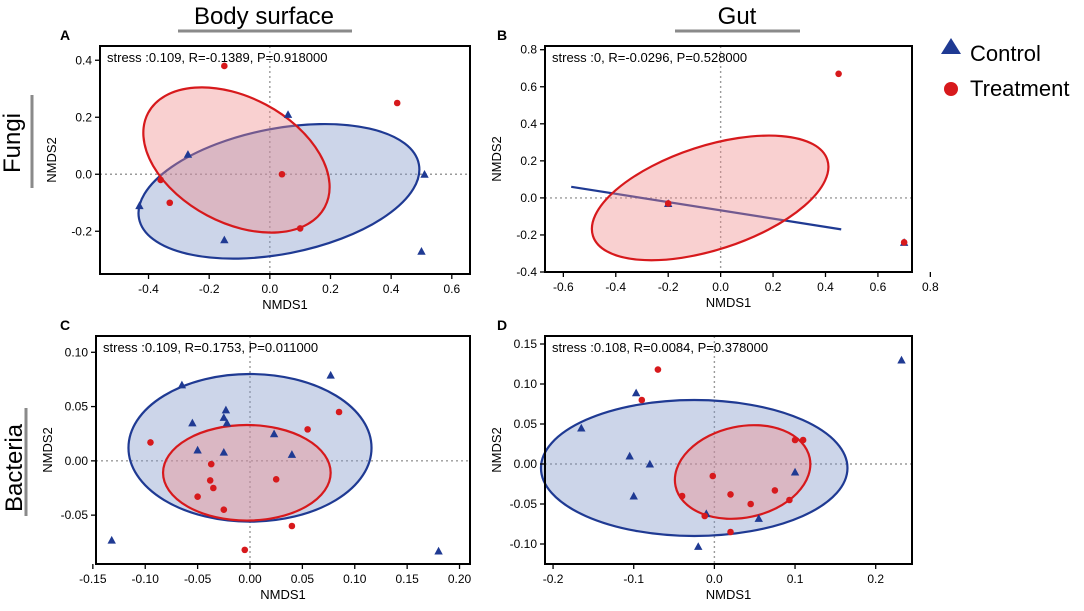  Describe the element at coordinates (77, 461) in the screenshot. I see `y-tick-label: 0.00` at that location.